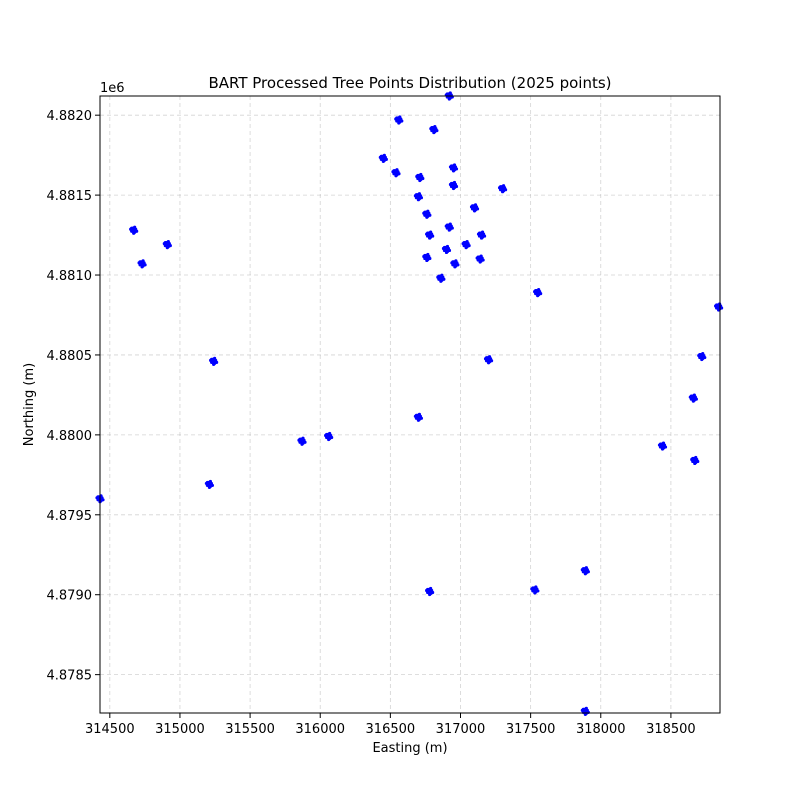 Image resolution: width=800 pixels, height=800 pixels. I want to click on x-axis-label: Easting (m), so click(409, 748).